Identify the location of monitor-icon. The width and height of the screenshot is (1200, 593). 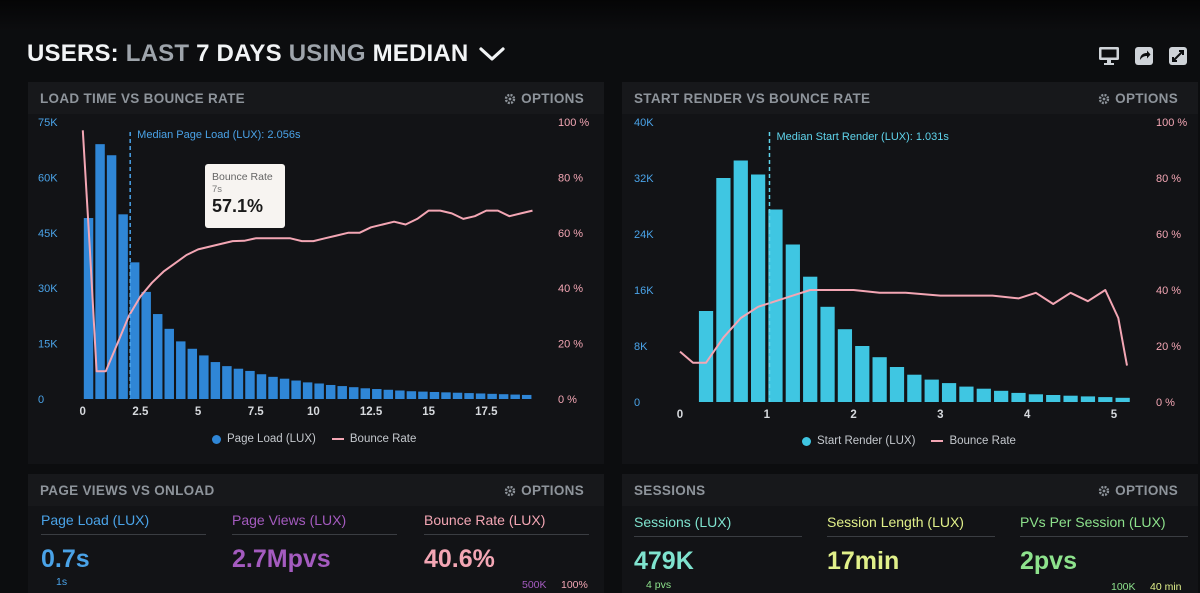
(1109, 56).